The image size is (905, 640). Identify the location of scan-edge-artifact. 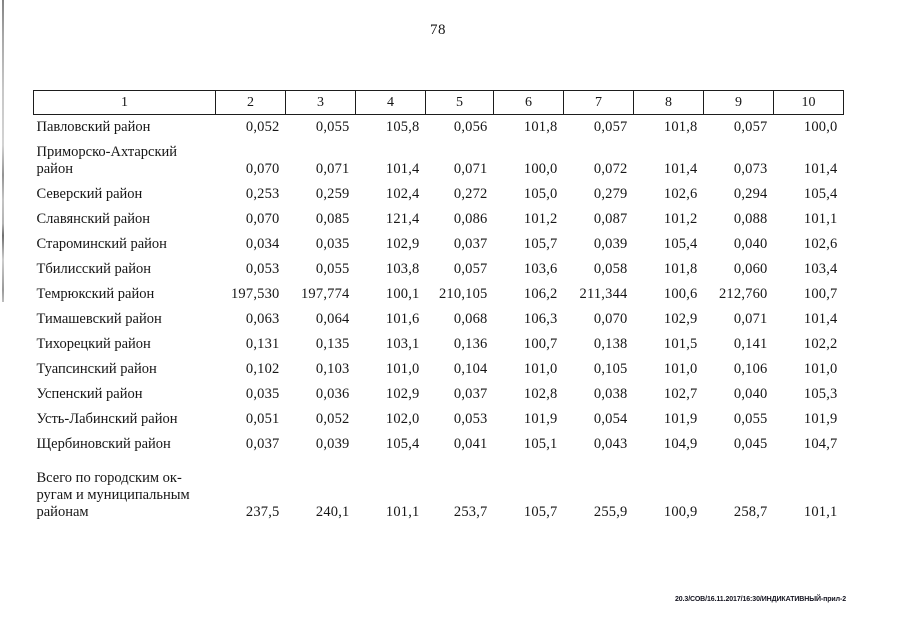
(3, 151).